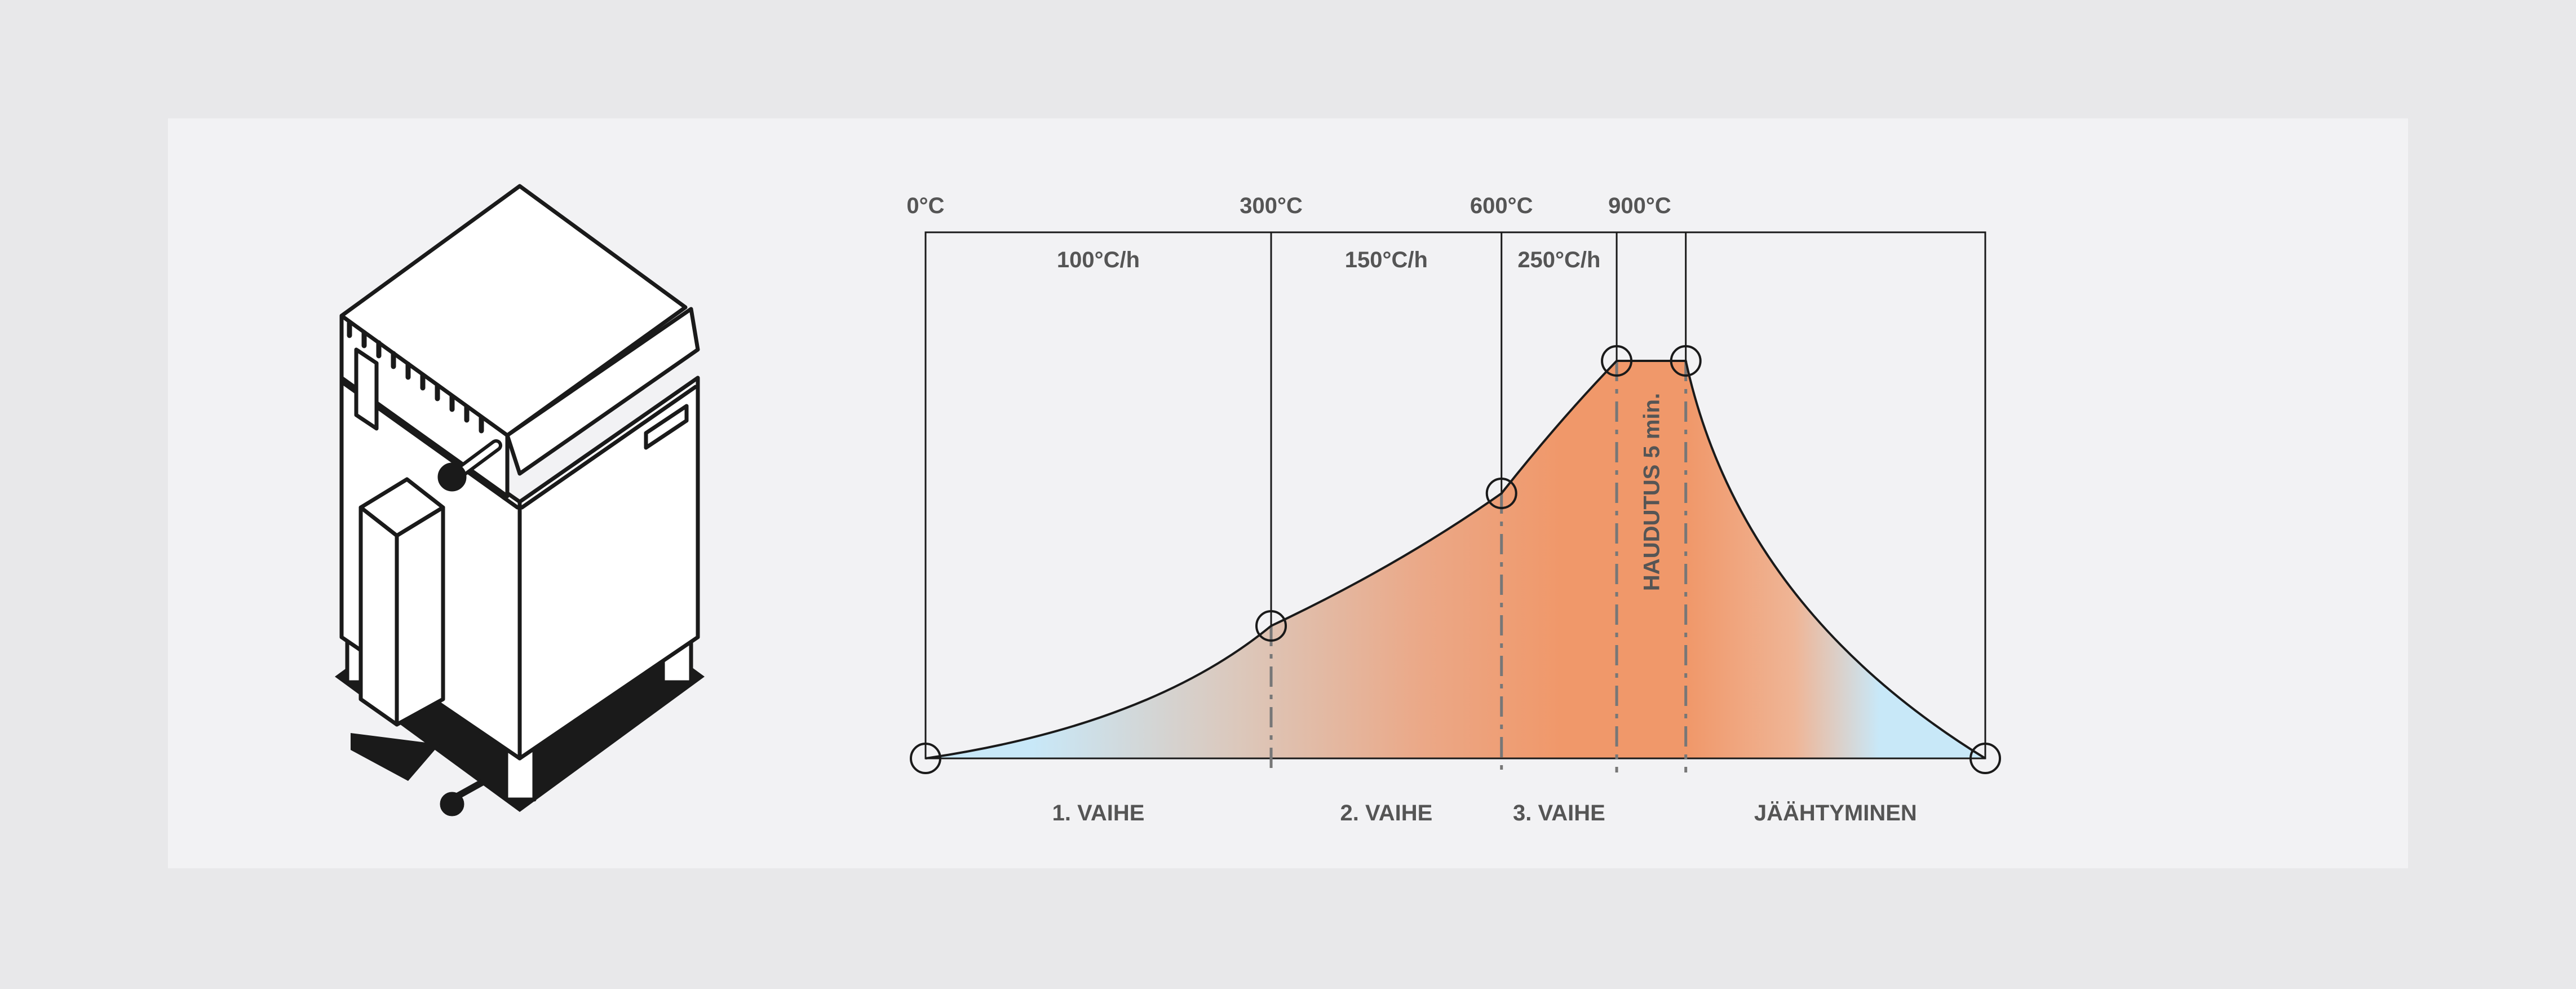 The width and height of the screenshot is (2576, 989). What do you see at coordinates (1386, 260) in the screenshot?
I see `heating-rate-label: 150°C/h` at bounding box center [1386, 260].